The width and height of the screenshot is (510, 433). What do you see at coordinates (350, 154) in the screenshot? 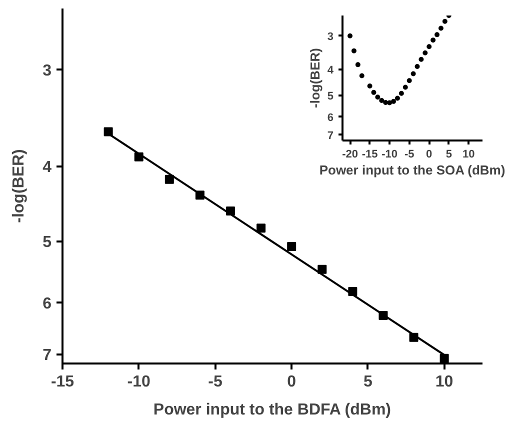
I see `x-tick-label: -20` at bounding box center [350, 154].